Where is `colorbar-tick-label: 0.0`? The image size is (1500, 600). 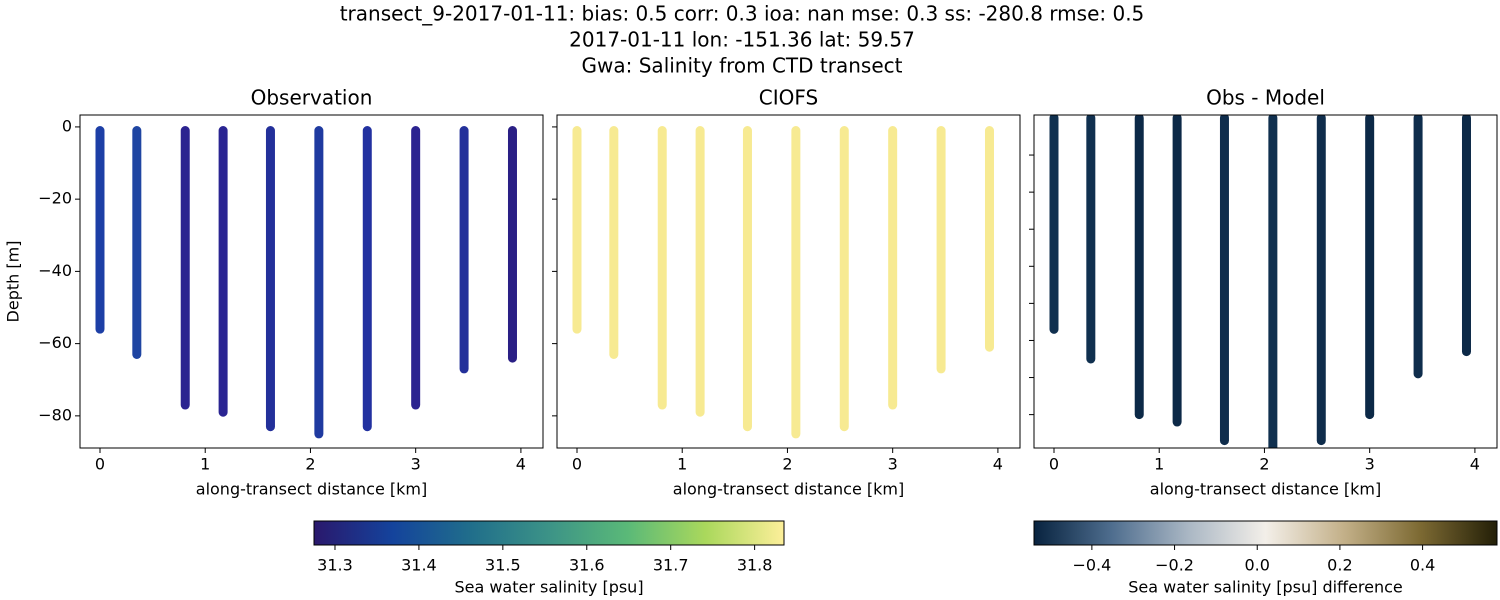
colorbar-tick-label: 0.0 is located at coordinates (1257, 565).